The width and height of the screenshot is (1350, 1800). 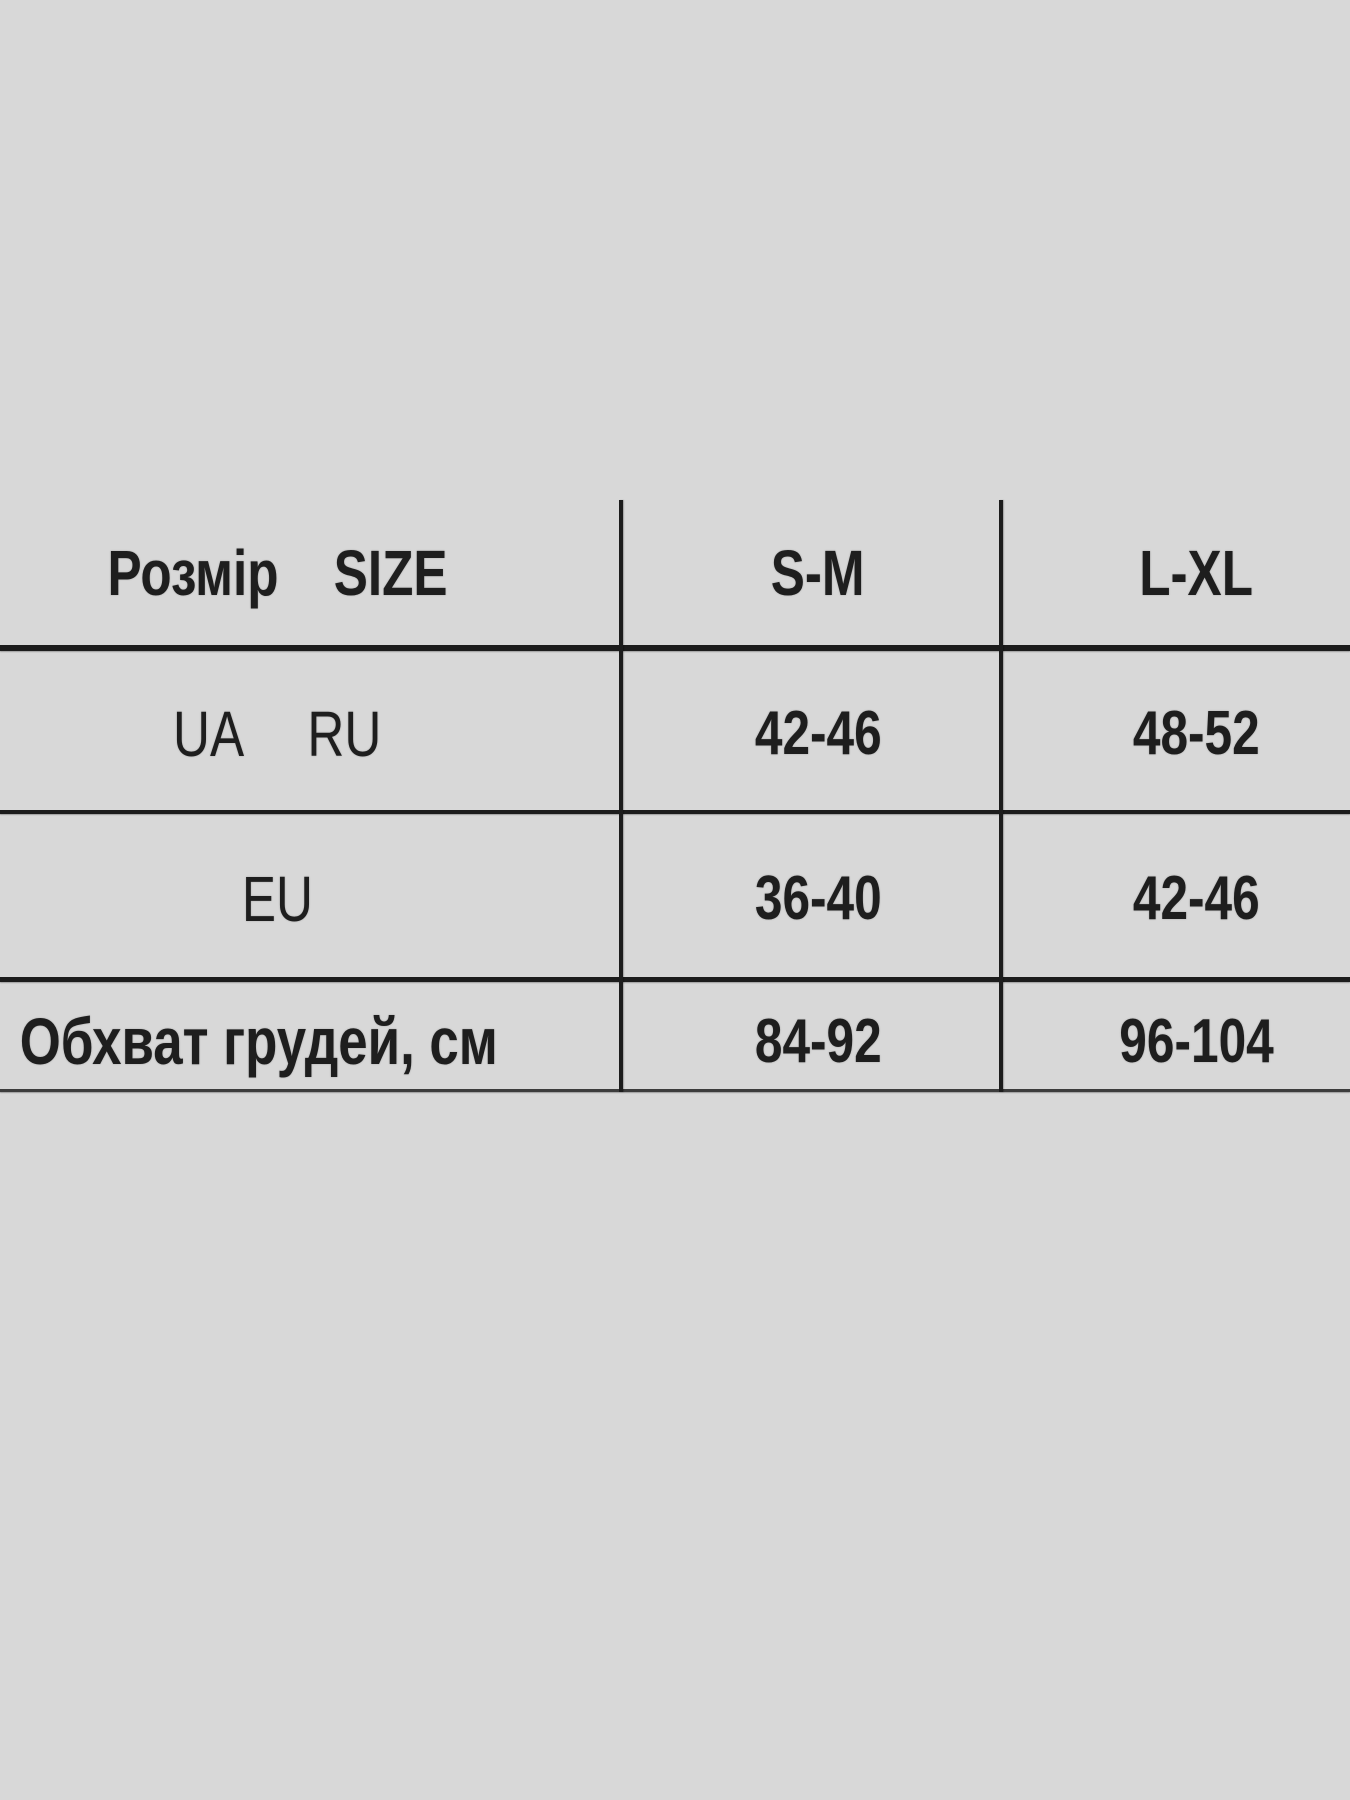 I want to click on label-ru: RU, so click(x=344, y=733).